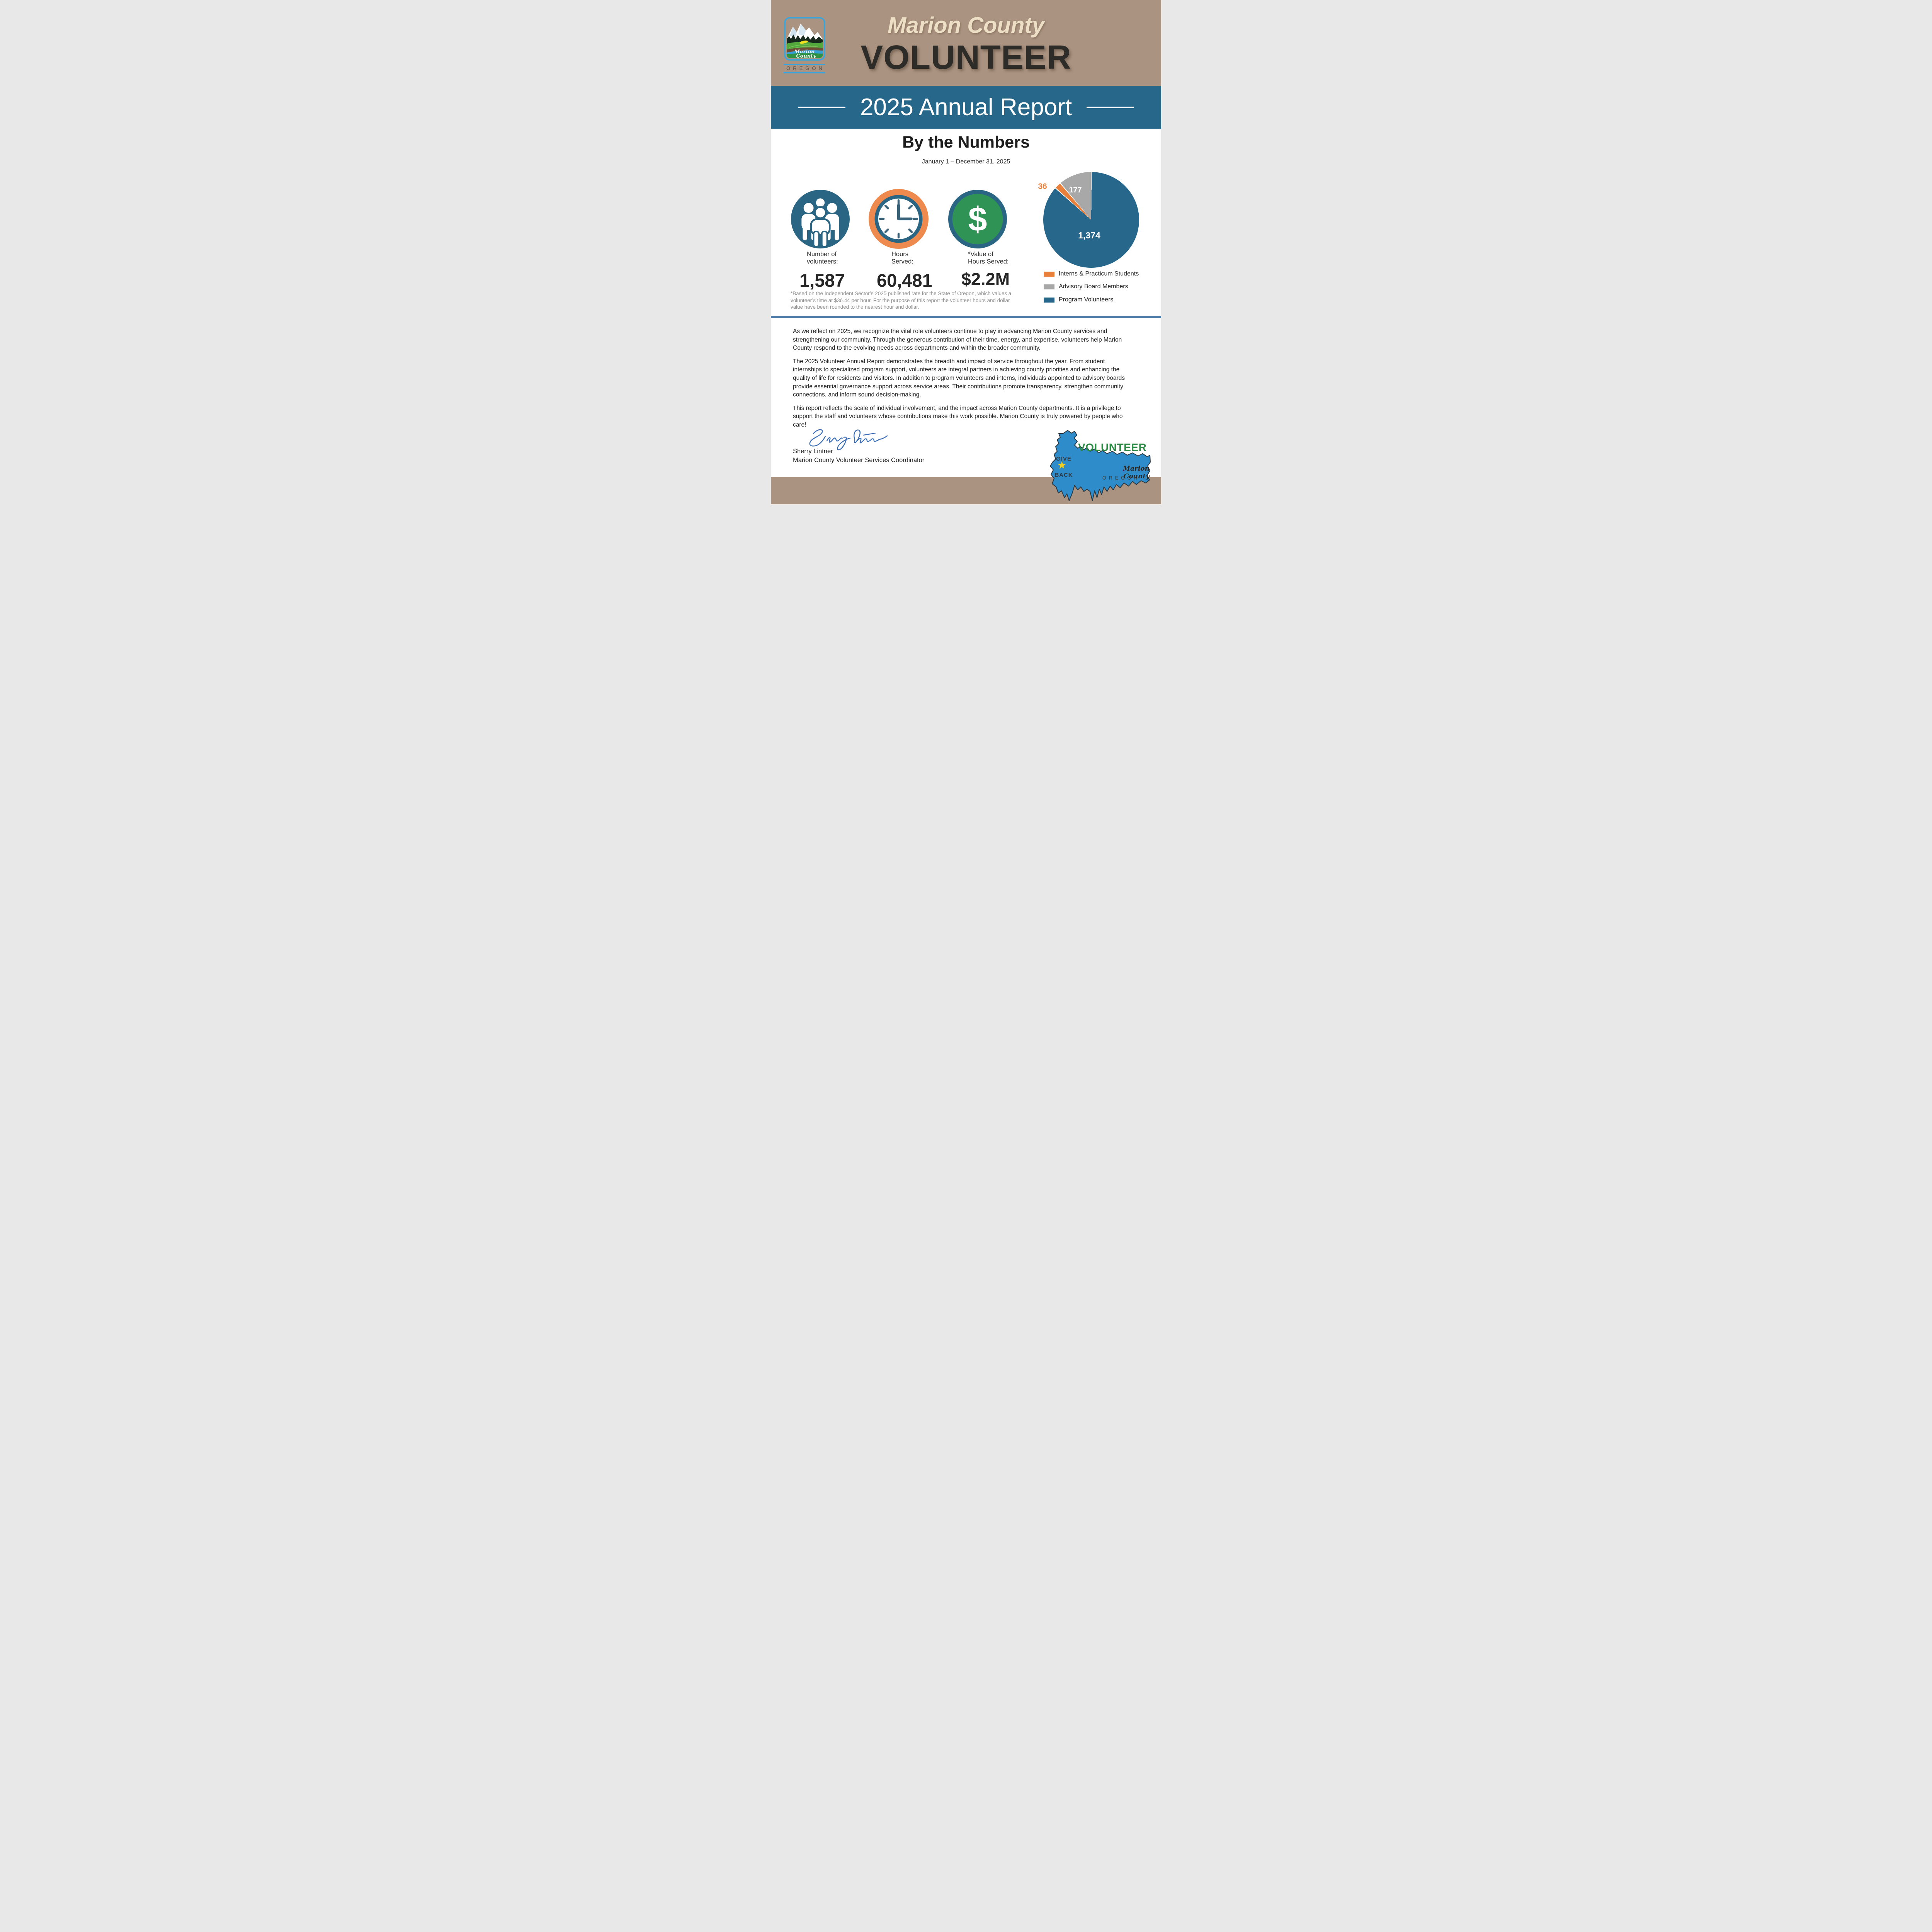 The height and width of the screenshot is (1932, 1932). What do you see at coordinates (1086, 300) in the screenshot?
I see `legend-label: Program Volunteers` at bounding box center [1086, 300].